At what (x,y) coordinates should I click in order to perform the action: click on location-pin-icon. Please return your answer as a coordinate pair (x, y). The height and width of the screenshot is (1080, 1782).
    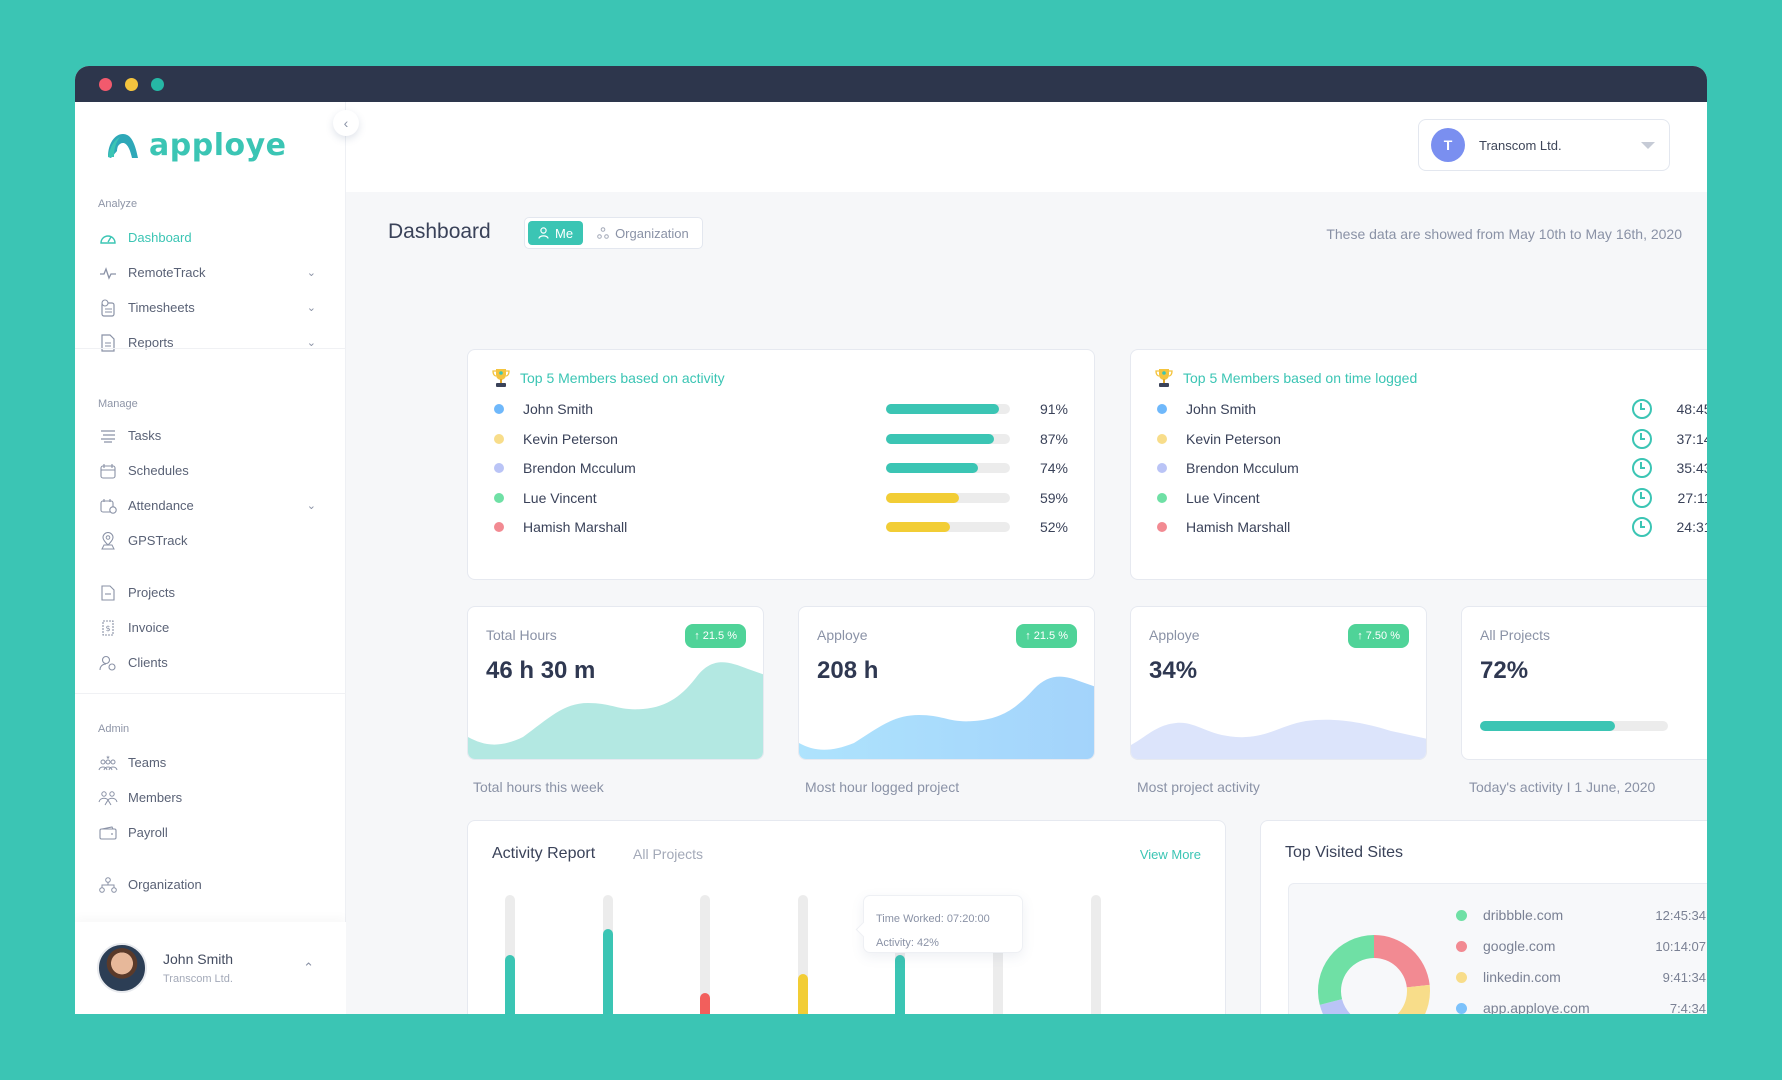
    Looking at the image, I should click on (108, 541).